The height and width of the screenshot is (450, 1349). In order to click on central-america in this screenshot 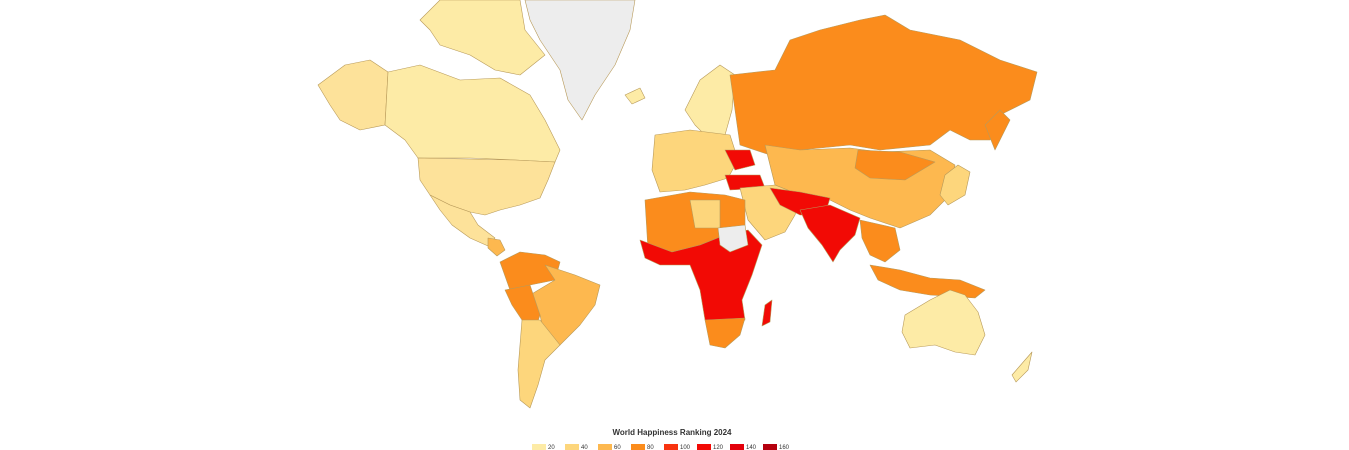, I will do `click(496, 247)`.